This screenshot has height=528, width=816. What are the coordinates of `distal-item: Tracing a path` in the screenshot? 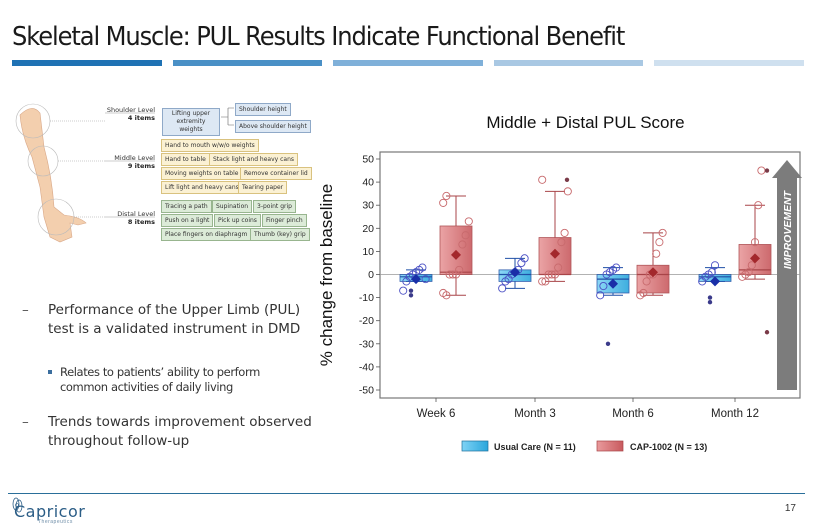 It's located at (186, 206).